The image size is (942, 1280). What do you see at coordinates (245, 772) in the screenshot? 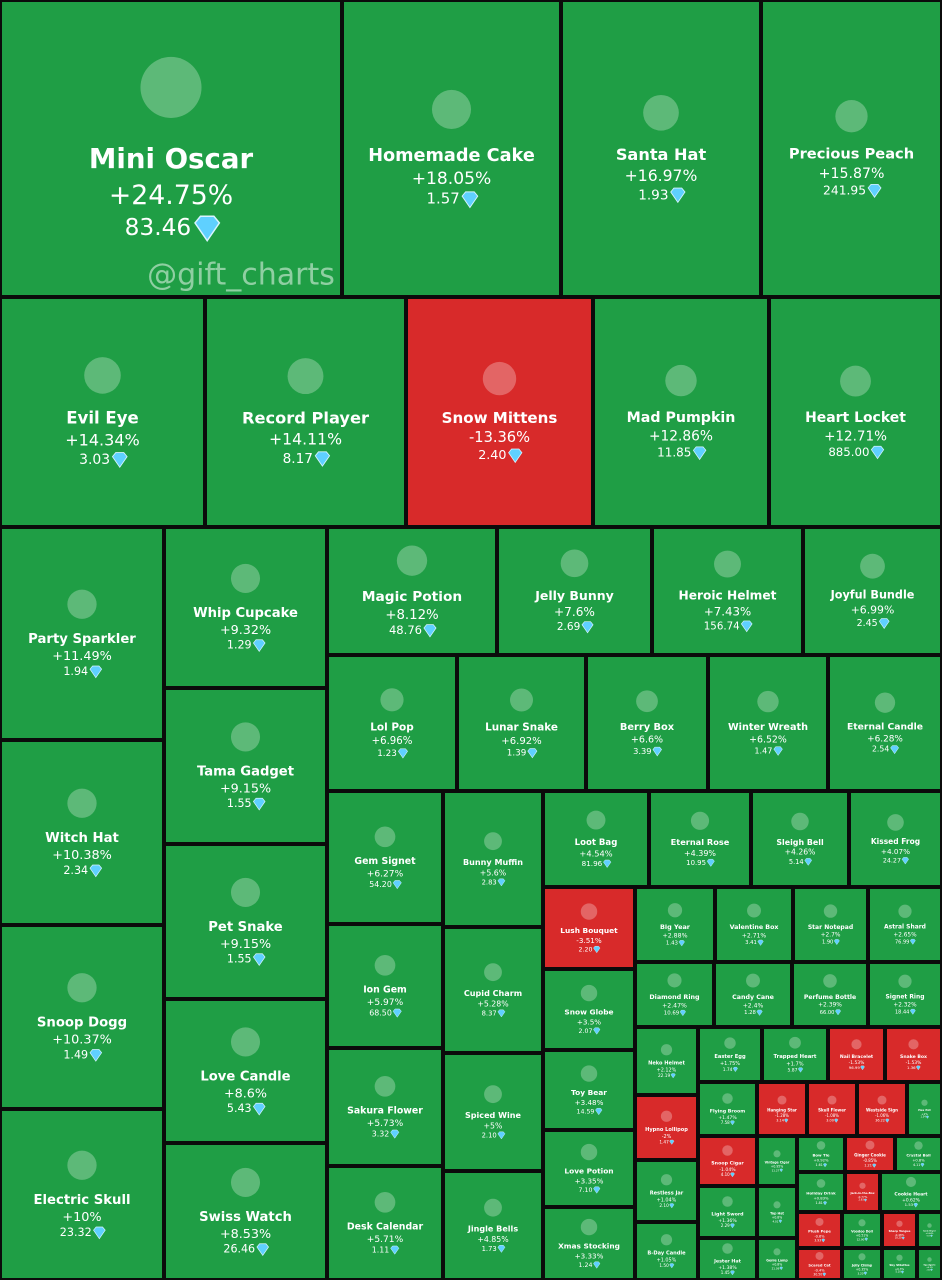
I see `gift-name: Tama Gadget` at bounding box center [245, 772].